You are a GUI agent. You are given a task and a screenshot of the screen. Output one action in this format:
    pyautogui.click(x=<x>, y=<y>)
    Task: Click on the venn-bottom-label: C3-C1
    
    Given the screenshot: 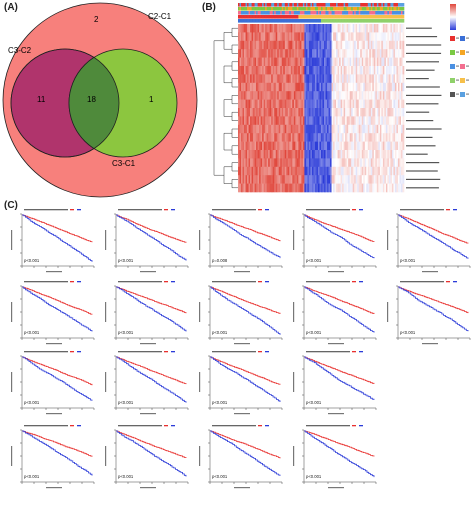 What is the action you would take?
    pyautogui.click(x=124, y=163)
    